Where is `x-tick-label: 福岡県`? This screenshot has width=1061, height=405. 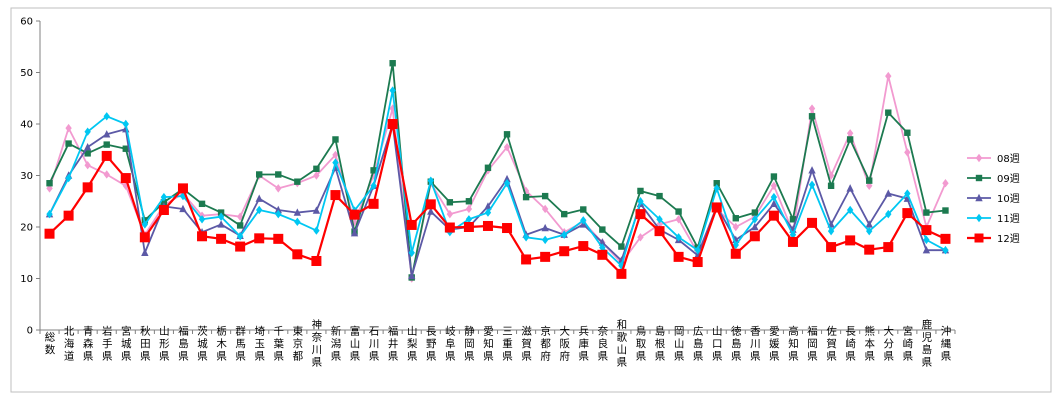 x-tick-label: 福岡県 is located at coordinates (812, 343).